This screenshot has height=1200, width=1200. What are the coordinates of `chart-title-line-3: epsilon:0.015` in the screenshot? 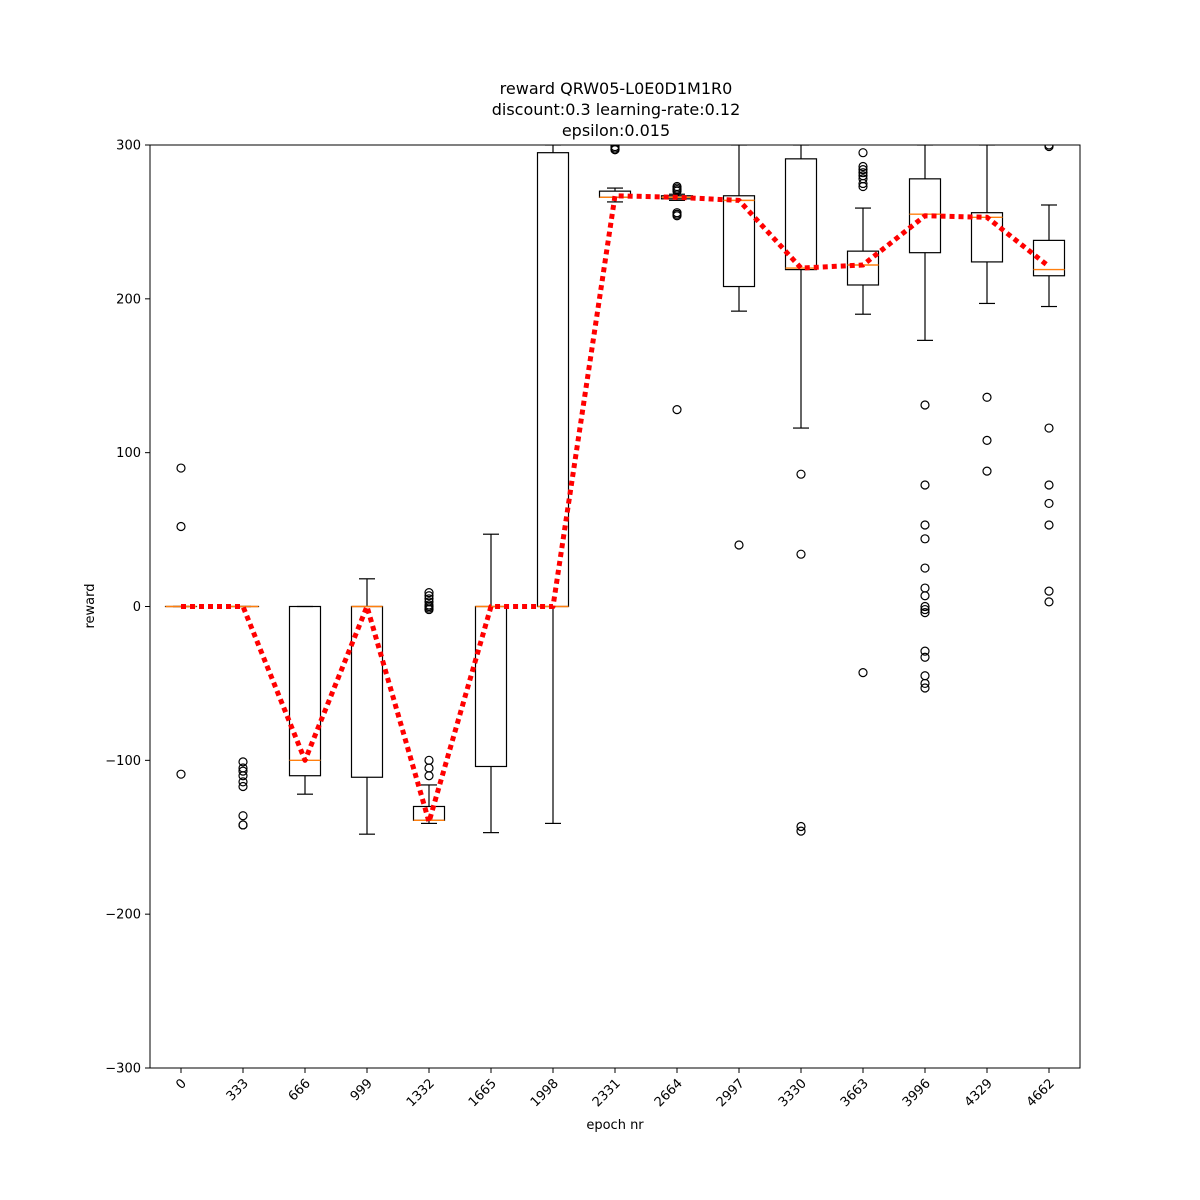 It's located at (616, 130).